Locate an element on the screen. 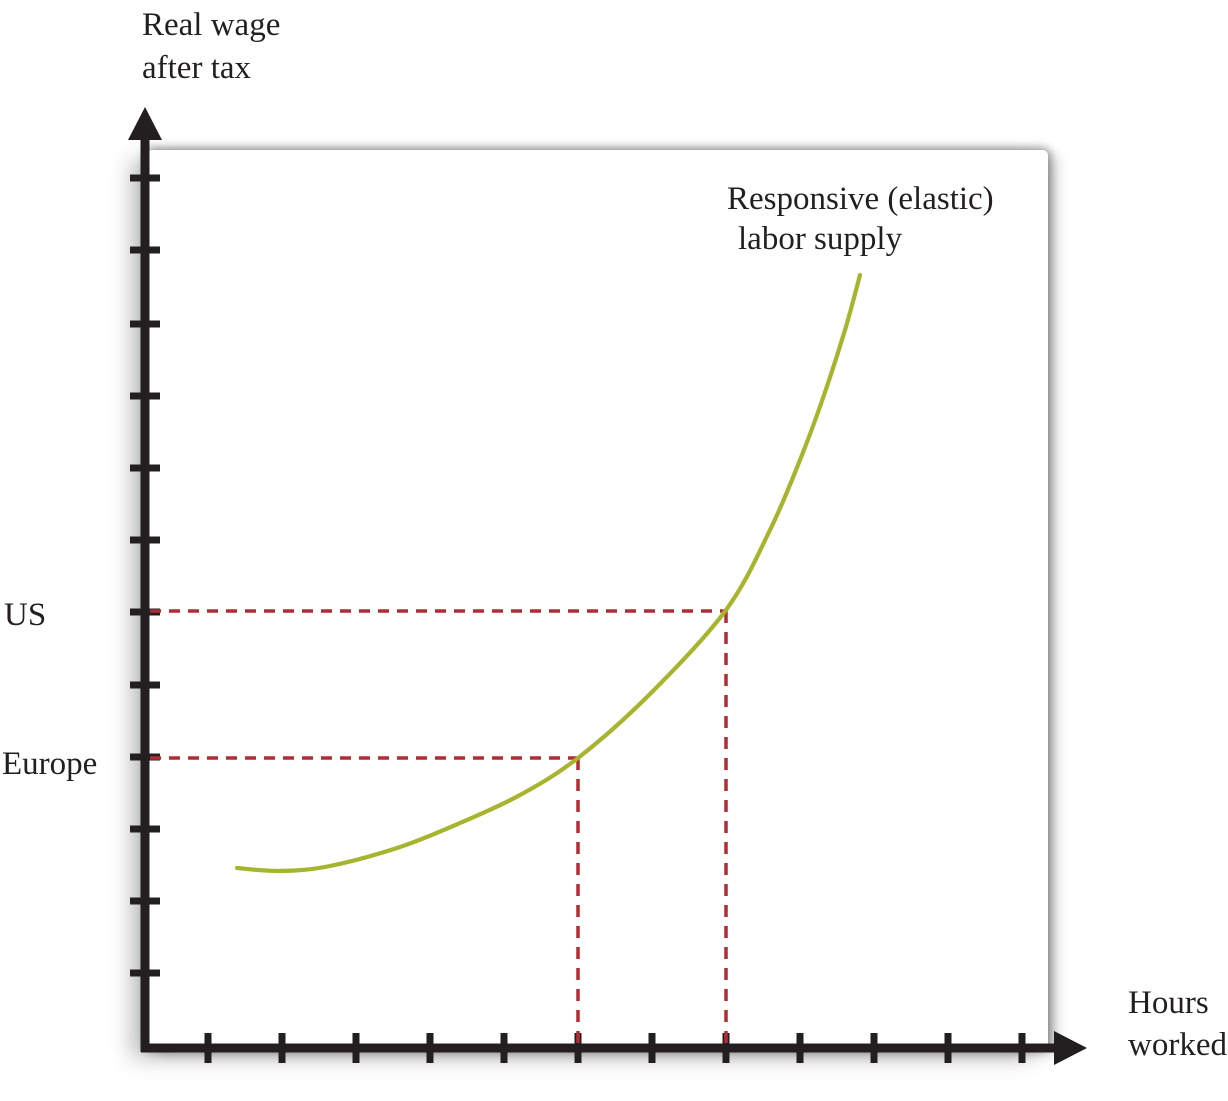 The height and width of the screenshot is (1101, 1228). y-axis-title-line2: after tax is located at coordinates (197, 68).